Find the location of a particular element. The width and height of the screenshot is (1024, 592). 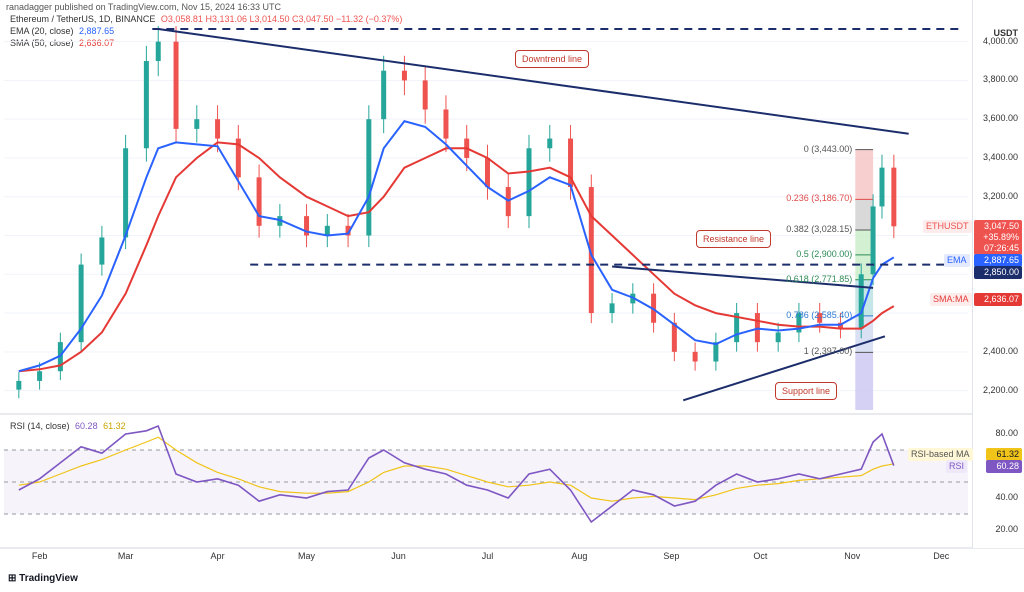

time-tick-label: Oct is located at coordinates (760, 556).